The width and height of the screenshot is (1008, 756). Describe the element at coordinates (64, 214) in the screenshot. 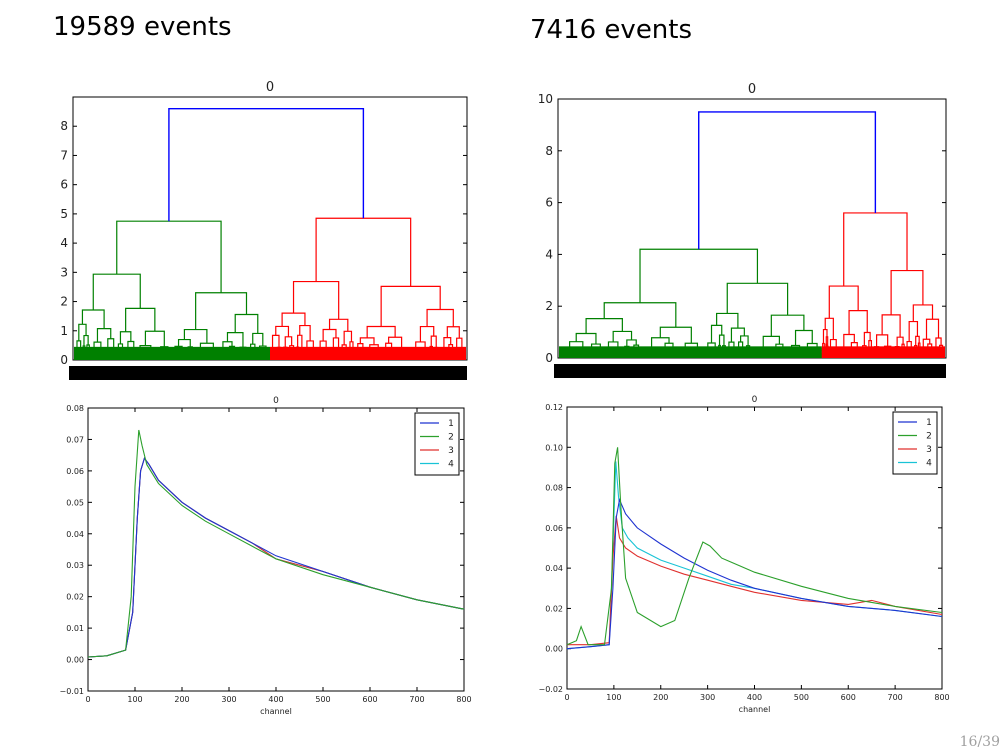

I see `y-tick-label: 5` at that location.